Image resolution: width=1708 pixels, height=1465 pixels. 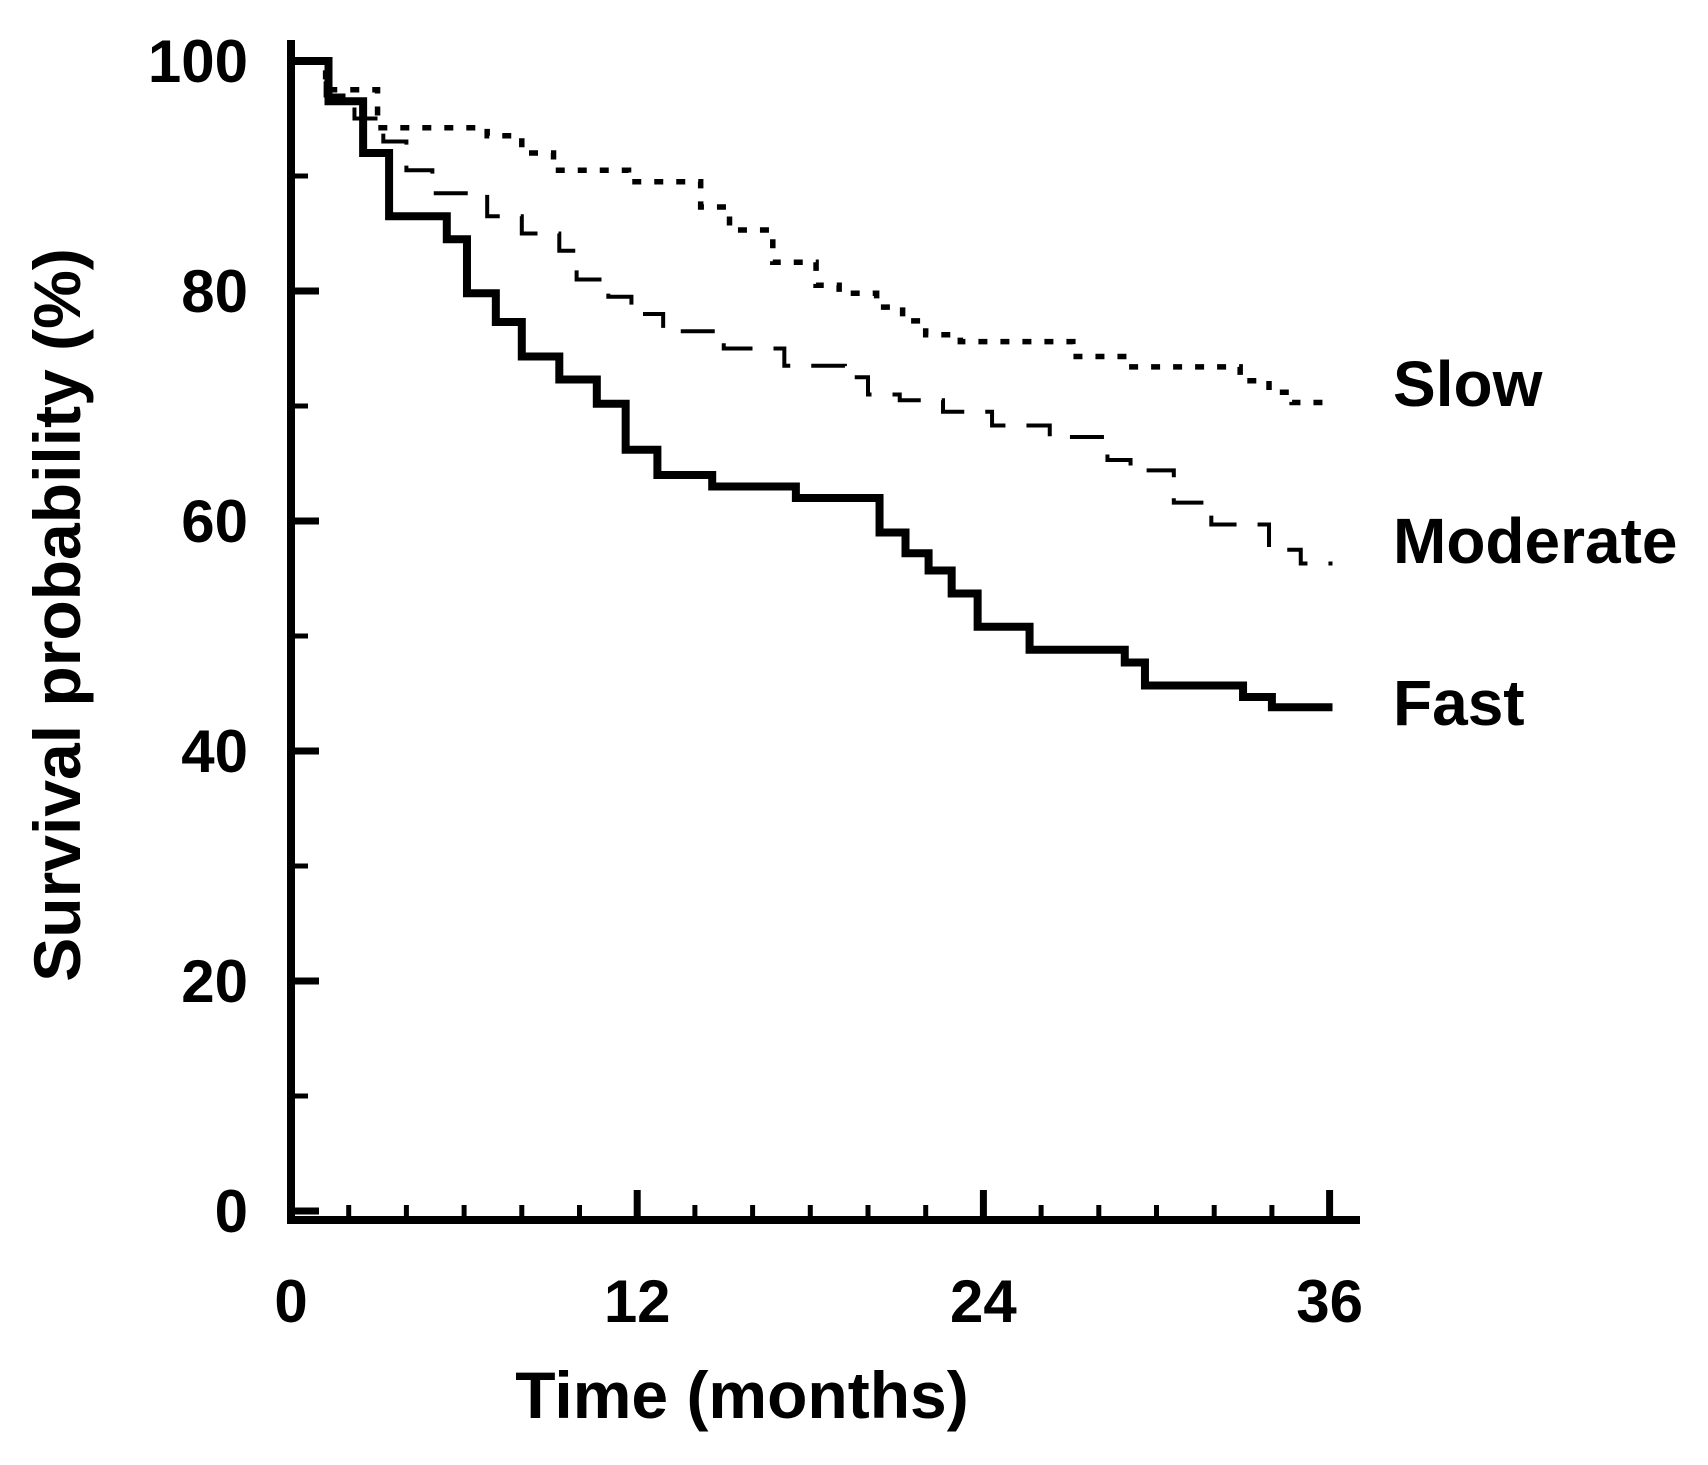 I want to click on y-tick-label: 60, so click(x=214, y=521).